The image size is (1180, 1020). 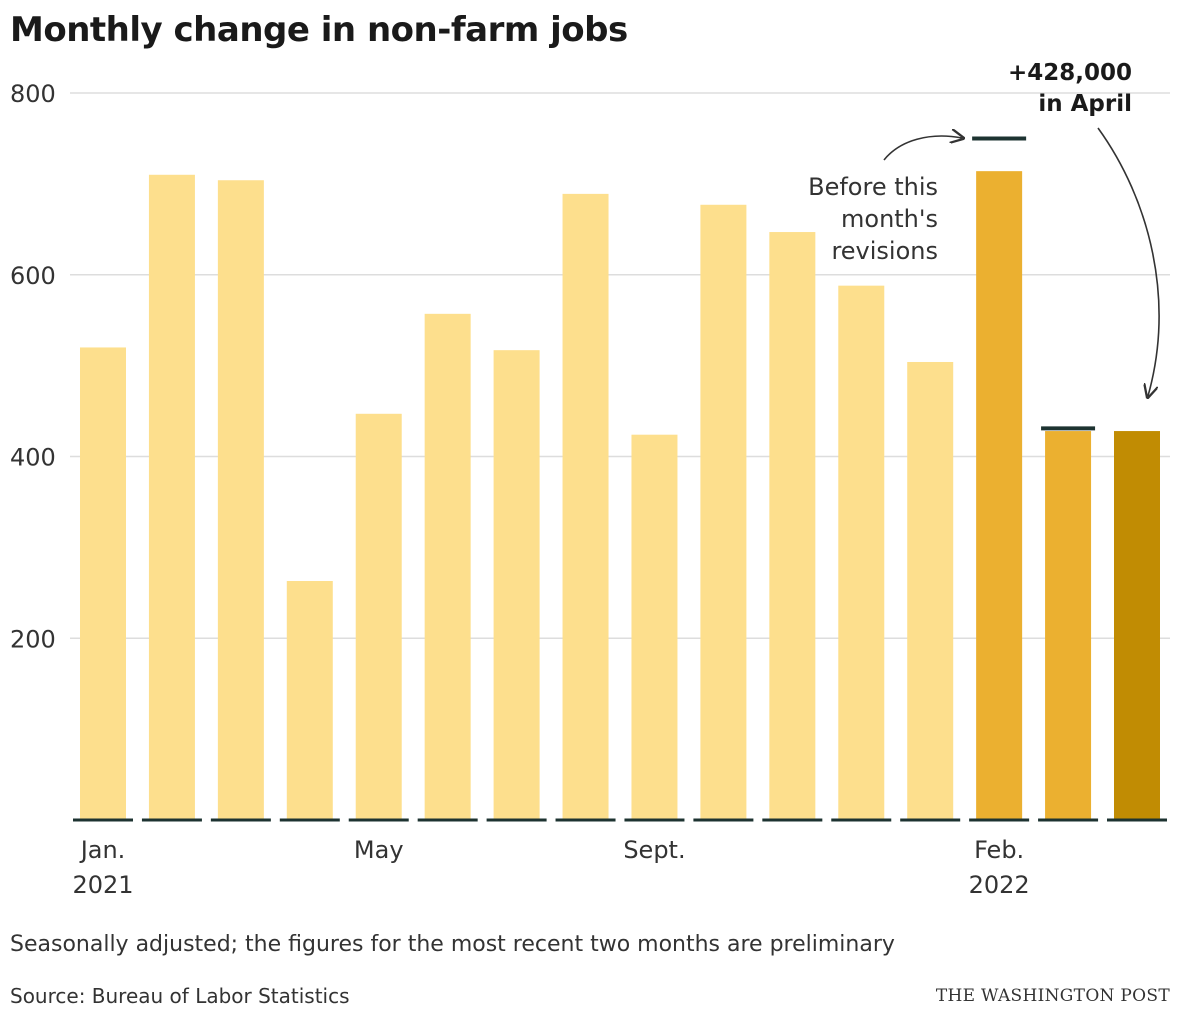 What do you see at coordinates (33, 276) in the screenshot?
I see `y-tick-label: 600` at bounding box center [33, 276].